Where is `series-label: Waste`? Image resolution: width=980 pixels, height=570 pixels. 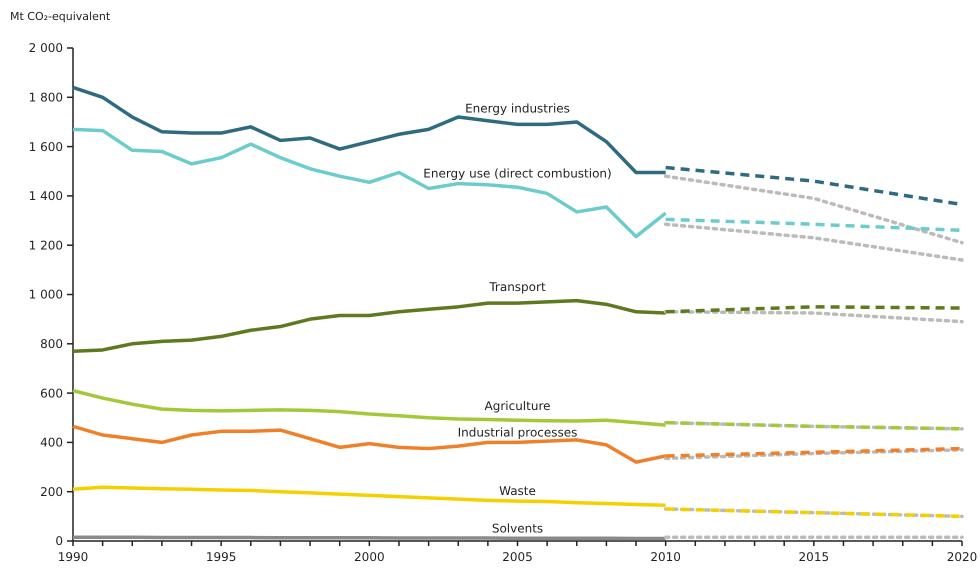 series-label: Waste is located at coordinates (517, 491).